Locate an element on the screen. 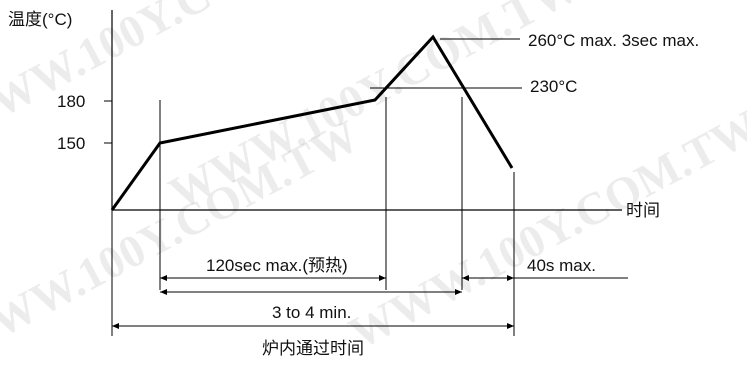  level-230-annotation: 230°C is located at coordinates (553, 86).